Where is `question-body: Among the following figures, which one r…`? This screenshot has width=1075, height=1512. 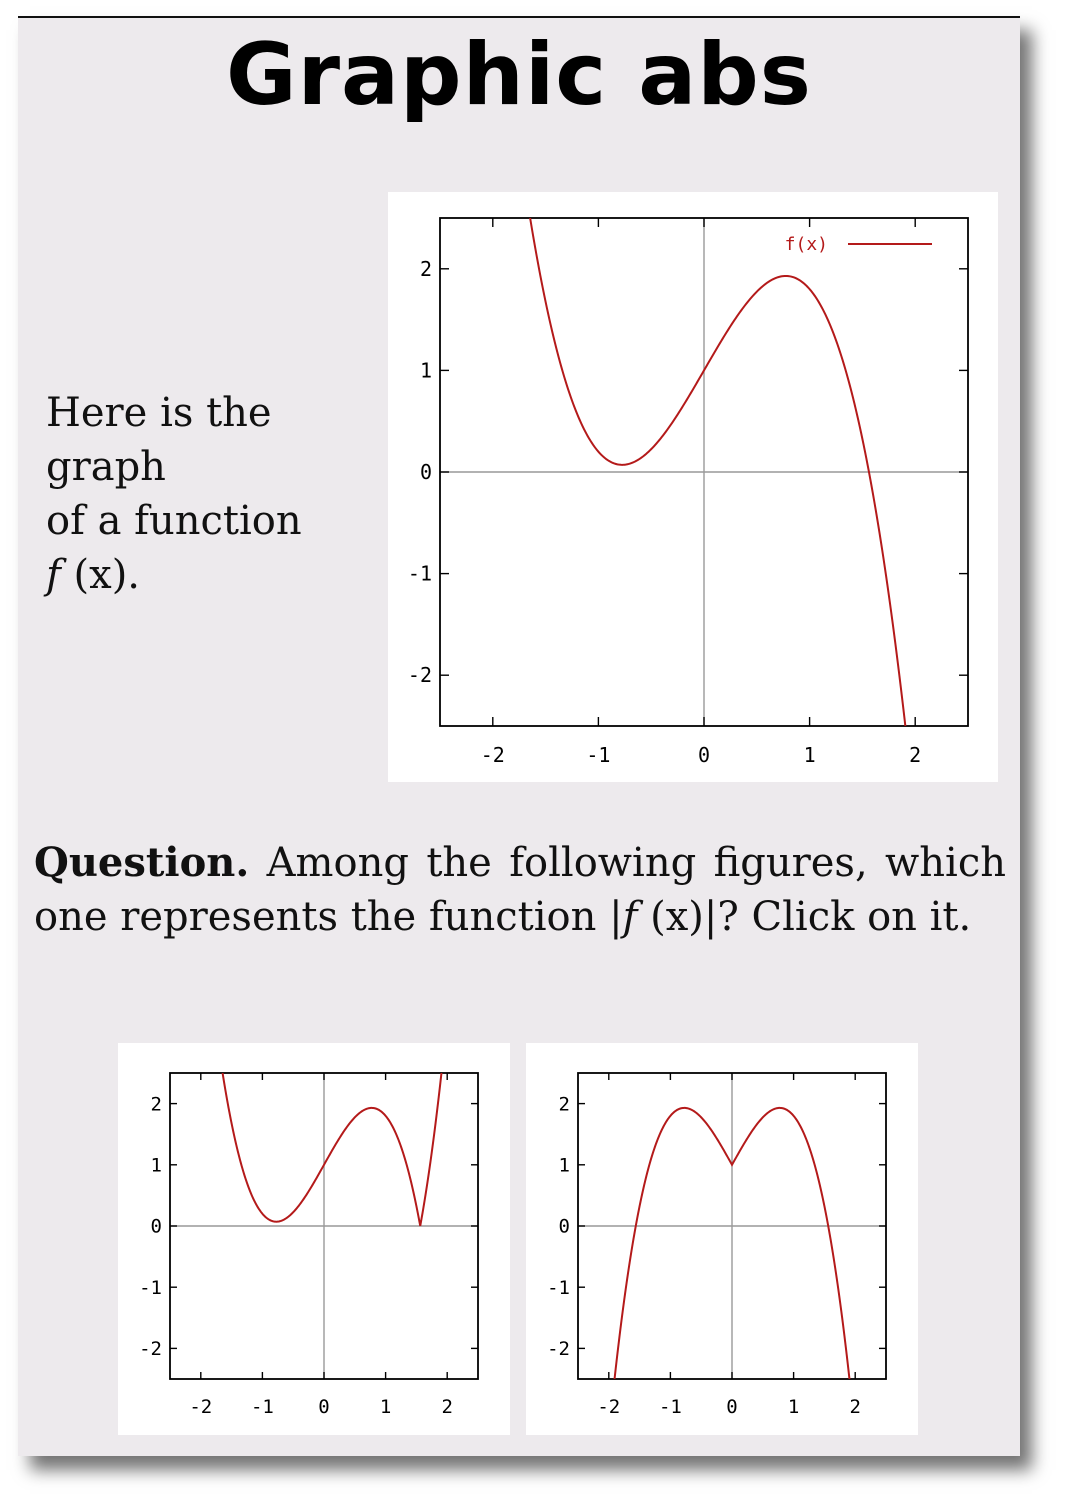
question-body: Among the following figures, which one r… is located at coordinates (520, 890).